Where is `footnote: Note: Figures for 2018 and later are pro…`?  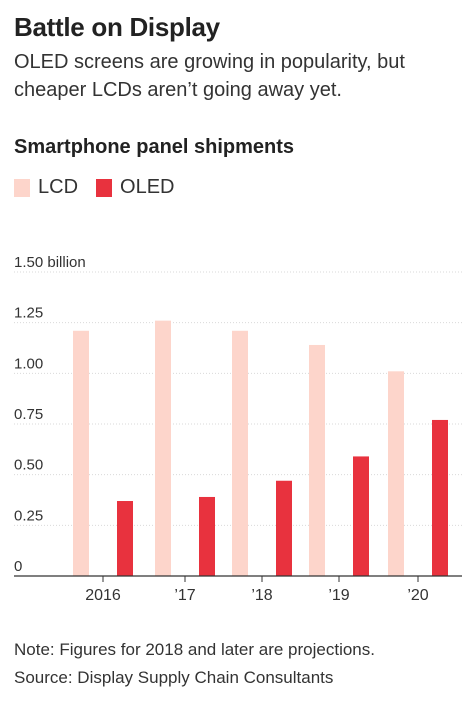 footnote: Note: Figures for 2018 and later are pro… is located at coordinates (194, 649).